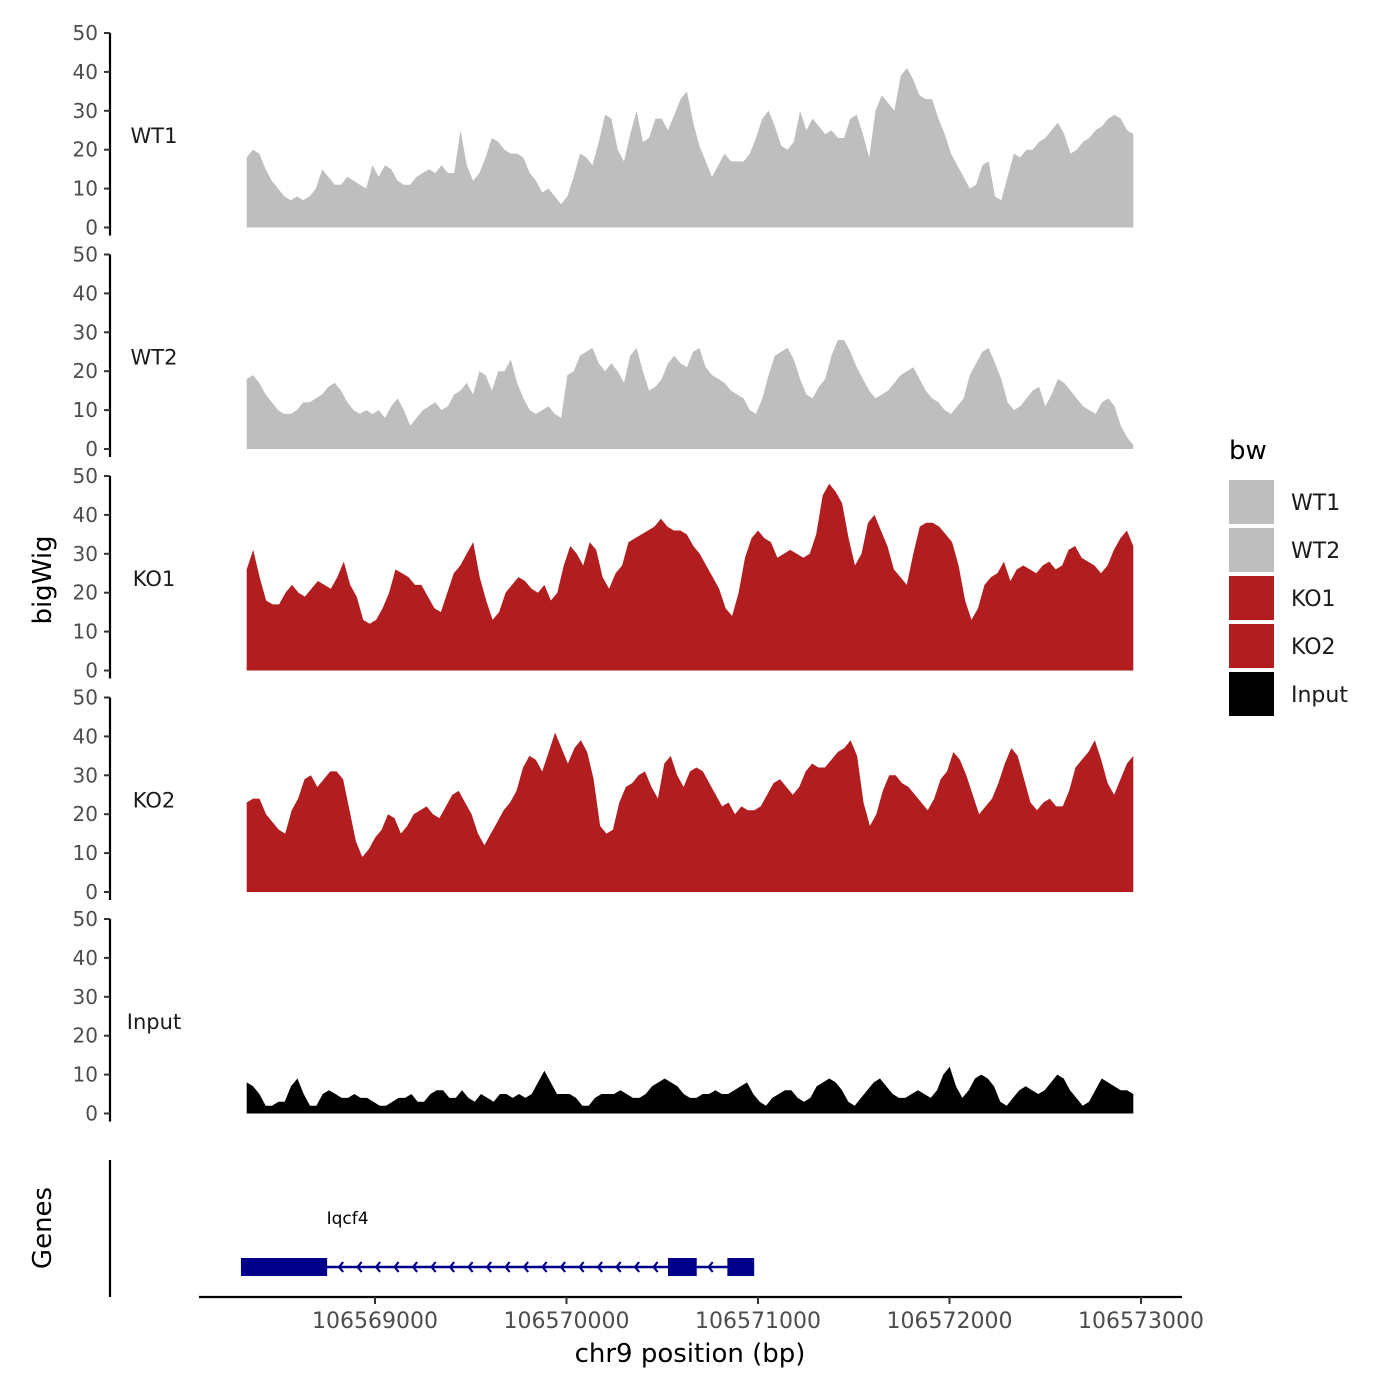 The width and height of the screenshot is (1400, 1400). Describe the element at coordinates (1251, 694) in the screenshot. I see `legend-swatch-input` at that location.